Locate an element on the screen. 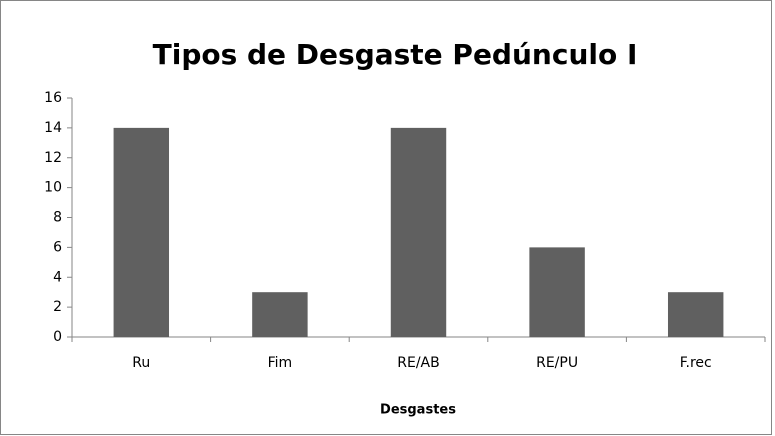 This screenshot has height=436, width=775. x-tick-label: RE/PU is located at coordinates (557, 363).